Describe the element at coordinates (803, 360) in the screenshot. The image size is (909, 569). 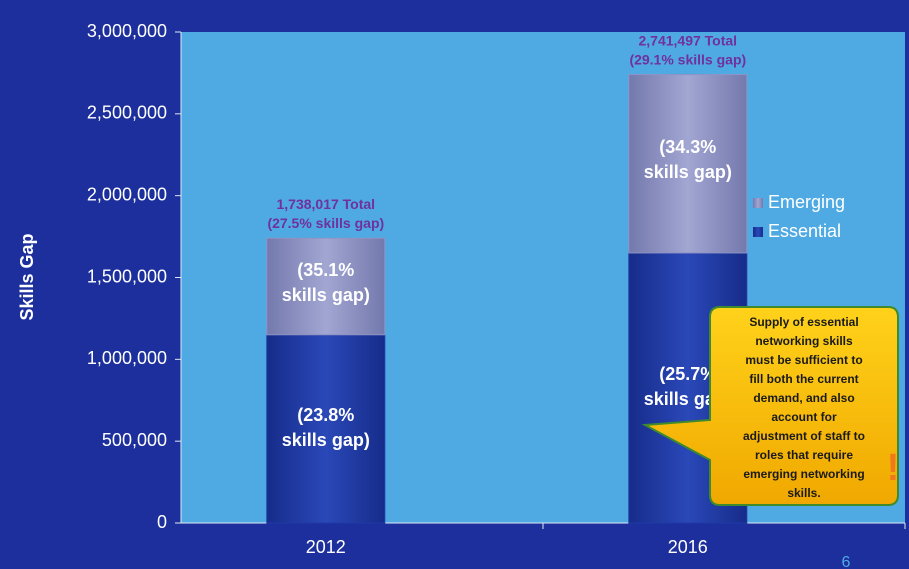
I see `callout-text: must be sufficient to` at that location.